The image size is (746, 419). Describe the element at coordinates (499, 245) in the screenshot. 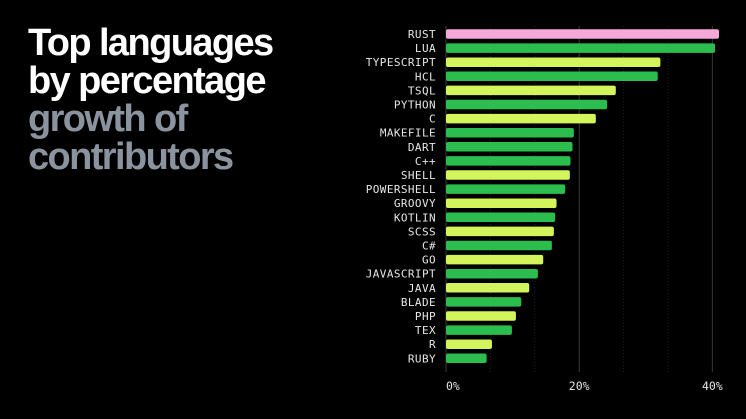

I see `bar-c#` at that location.